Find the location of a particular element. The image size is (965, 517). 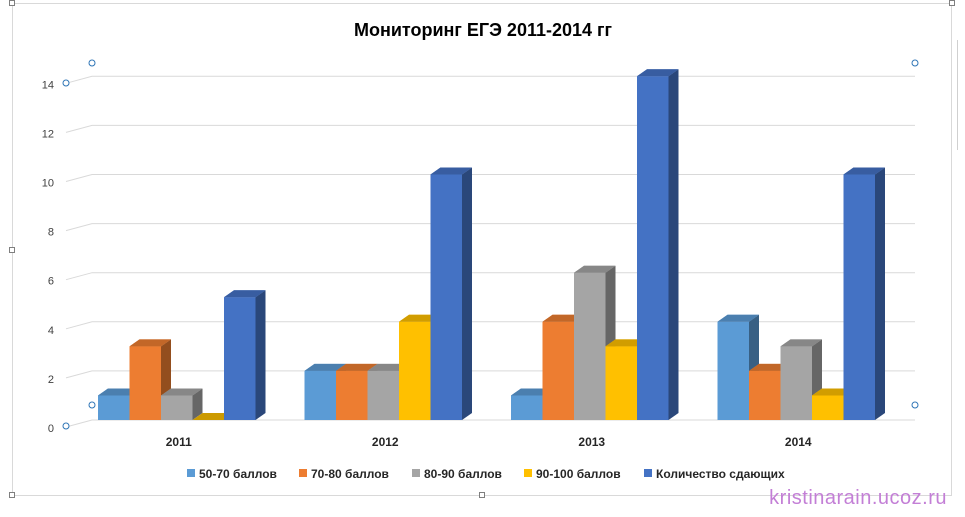

x-axis: 2011 2012 2013 2014 is located at coordinates (489, 442).